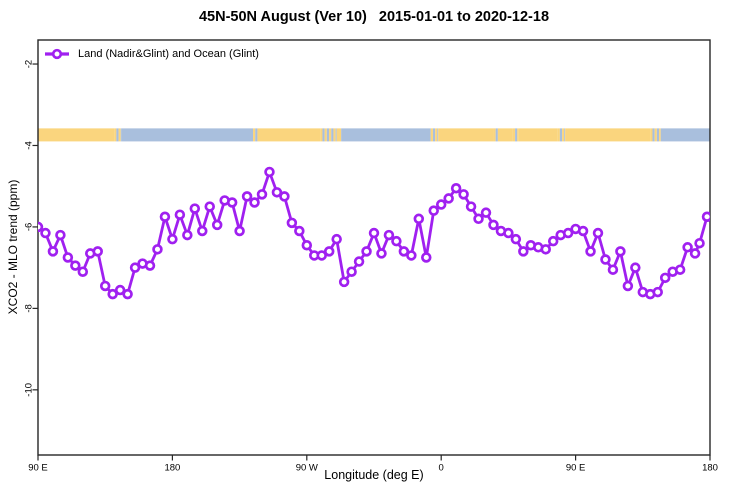 The height and width of the screenshot is (500, 750). I want to click on y-tick-label: -2, so click(29, 64).